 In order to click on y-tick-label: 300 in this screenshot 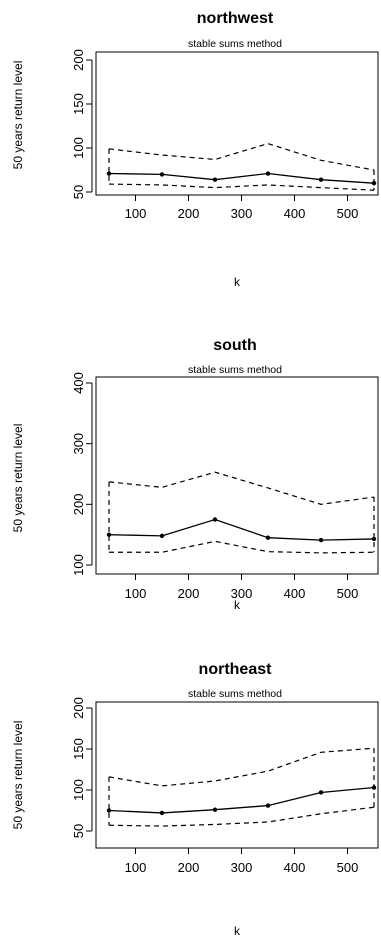, I will do `click(78, 444)`.